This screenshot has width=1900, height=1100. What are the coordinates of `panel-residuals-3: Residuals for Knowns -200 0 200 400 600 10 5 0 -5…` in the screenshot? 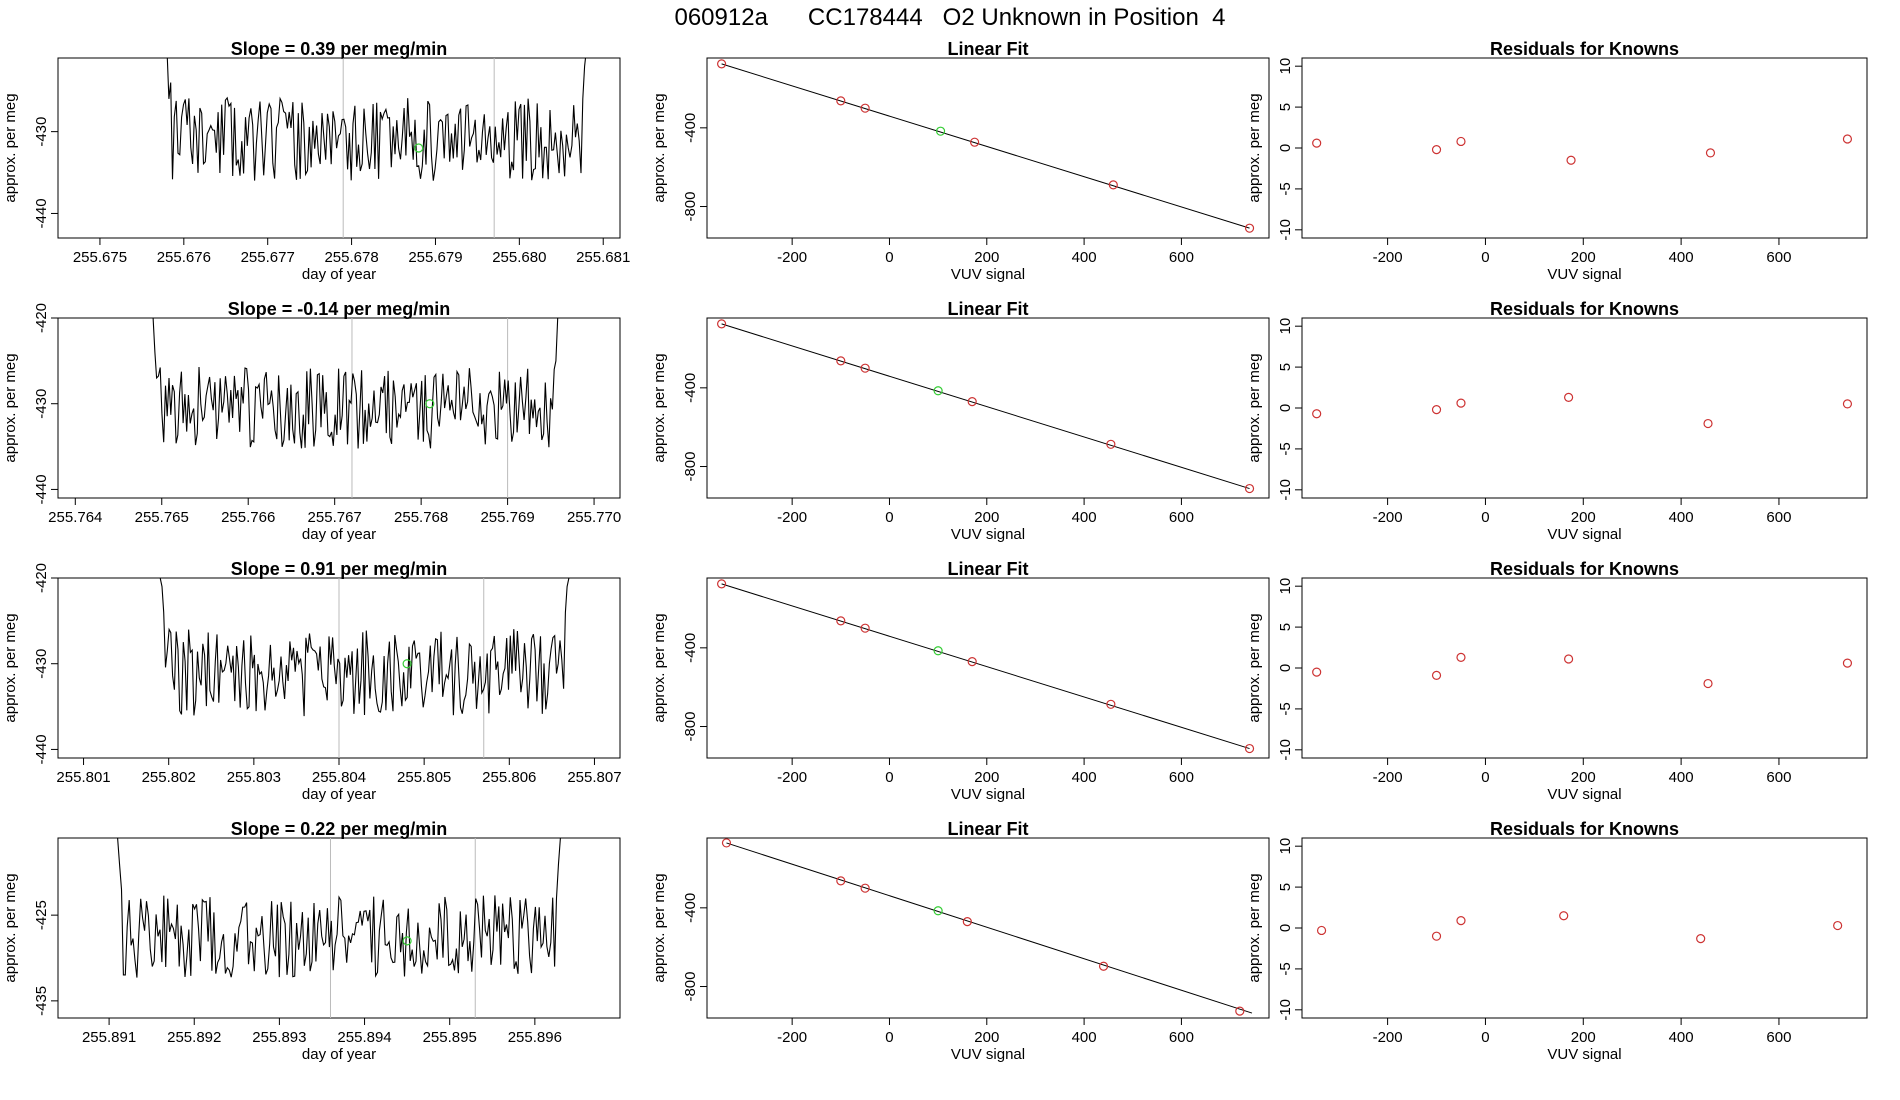 It's located at (1557, 681).